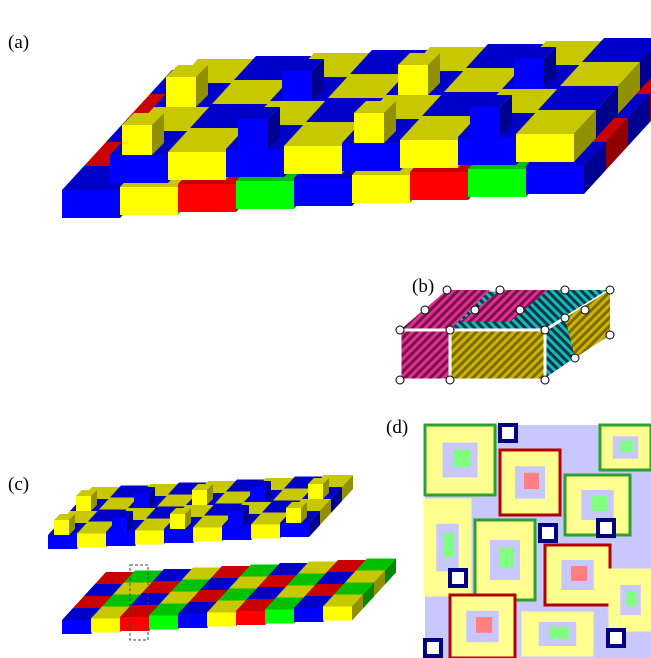 The width and height of the screenshot is (651, 658). I want to click on panel-label: (c), so click(18, 484).